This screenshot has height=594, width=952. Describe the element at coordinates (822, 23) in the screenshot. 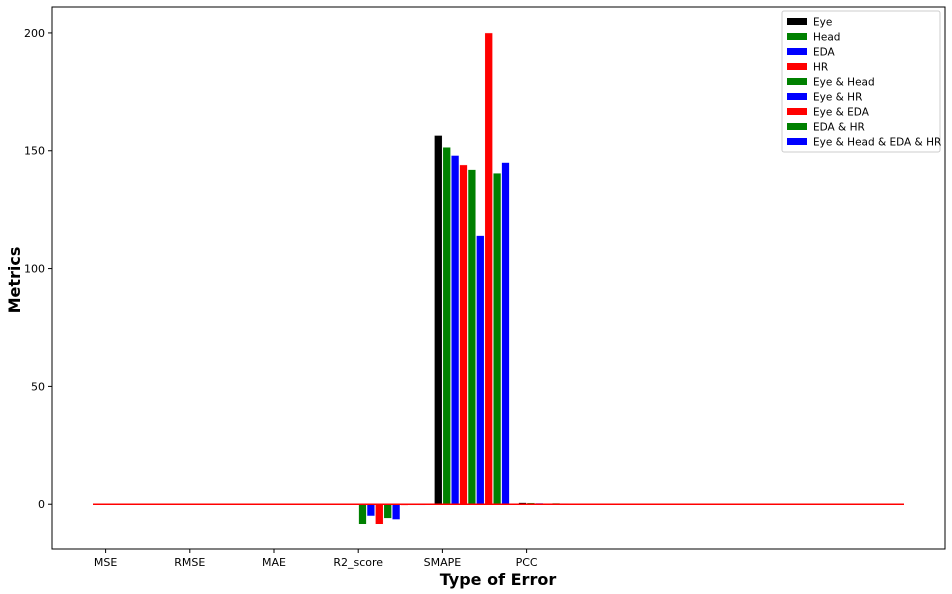

I see `legend-label: Eye` at that location.